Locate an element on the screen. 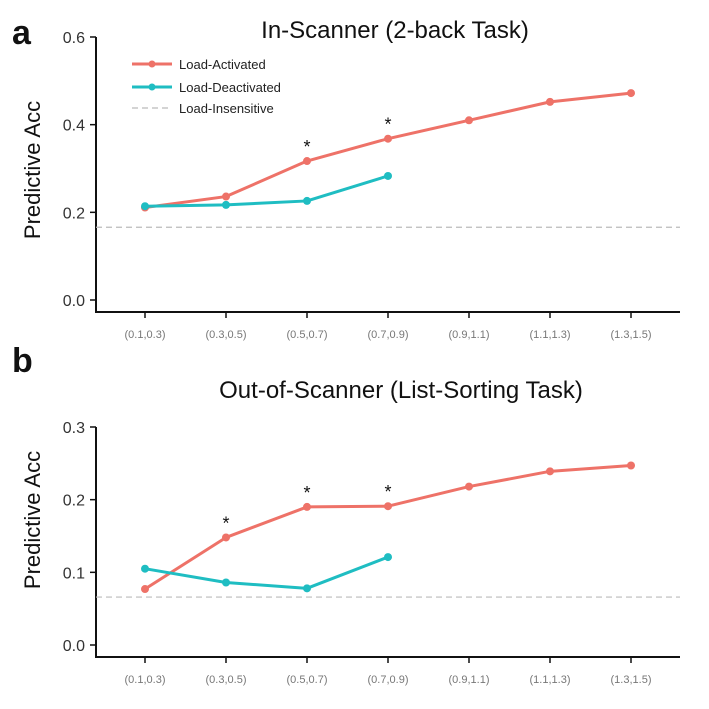  y-tick-label: 0.3 is located at coordinates (74, 428).